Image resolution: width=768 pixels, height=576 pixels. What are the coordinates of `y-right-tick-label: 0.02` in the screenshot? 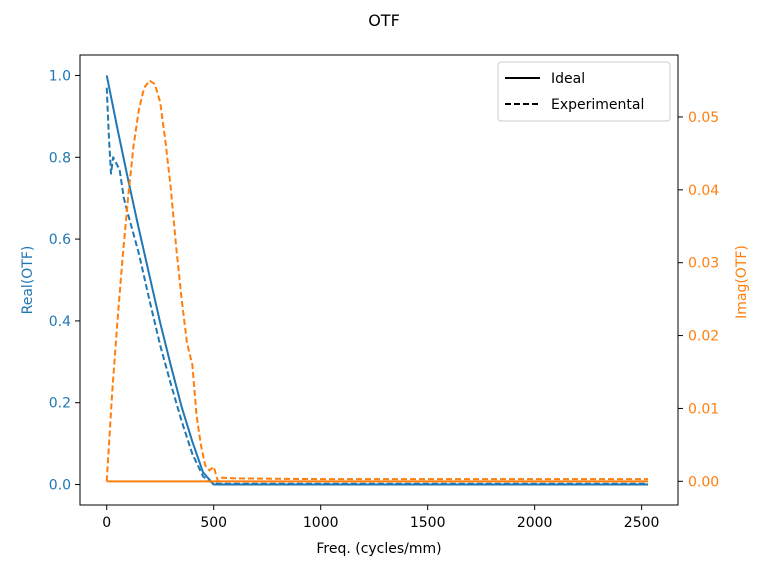 It's located at (703, 337).